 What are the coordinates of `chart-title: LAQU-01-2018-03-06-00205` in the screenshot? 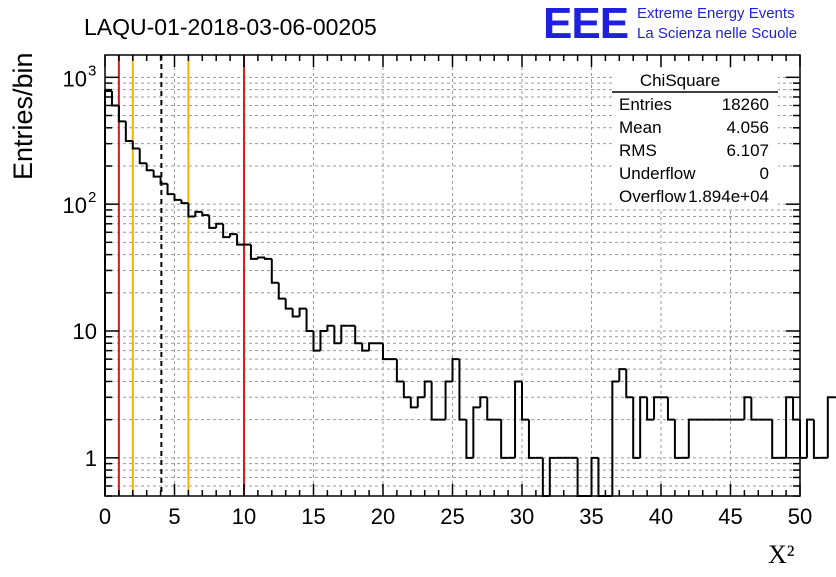 It's located at (230, 27).